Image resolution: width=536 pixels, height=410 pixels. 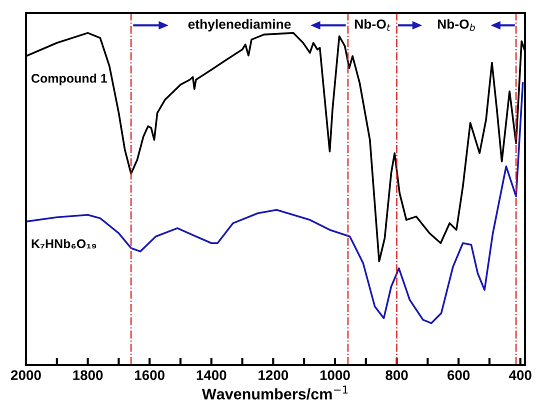 I want to click on x-tick-label: 2000, so click(x=26, y=375).